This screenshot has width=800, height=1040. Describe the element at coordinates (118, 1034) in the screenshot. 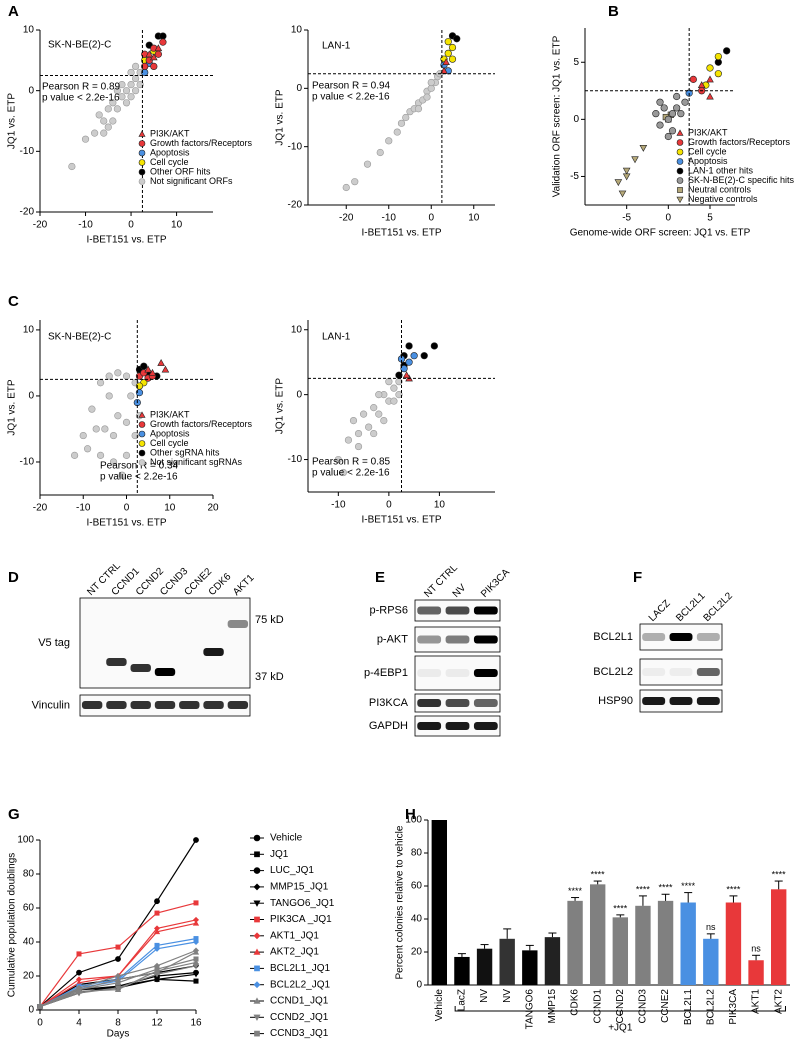

I see `x-axis-label: Days` at that location.